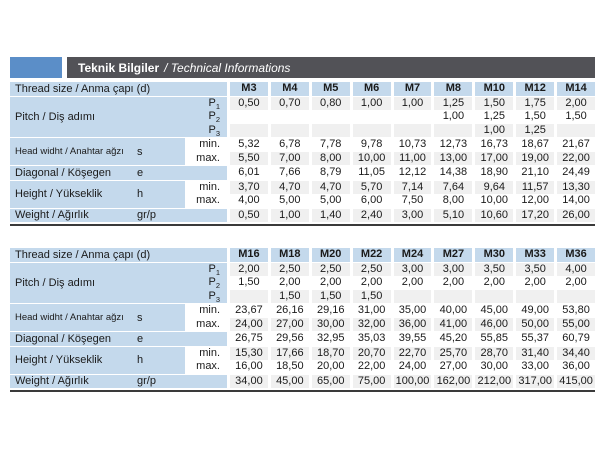 This screenshot has width=600, height=450. What do you see at coordinates (97, 282) in the screenshot?
I see `row-label-cell: Pitch / Diş adımı` at bounding box center [97, 282].